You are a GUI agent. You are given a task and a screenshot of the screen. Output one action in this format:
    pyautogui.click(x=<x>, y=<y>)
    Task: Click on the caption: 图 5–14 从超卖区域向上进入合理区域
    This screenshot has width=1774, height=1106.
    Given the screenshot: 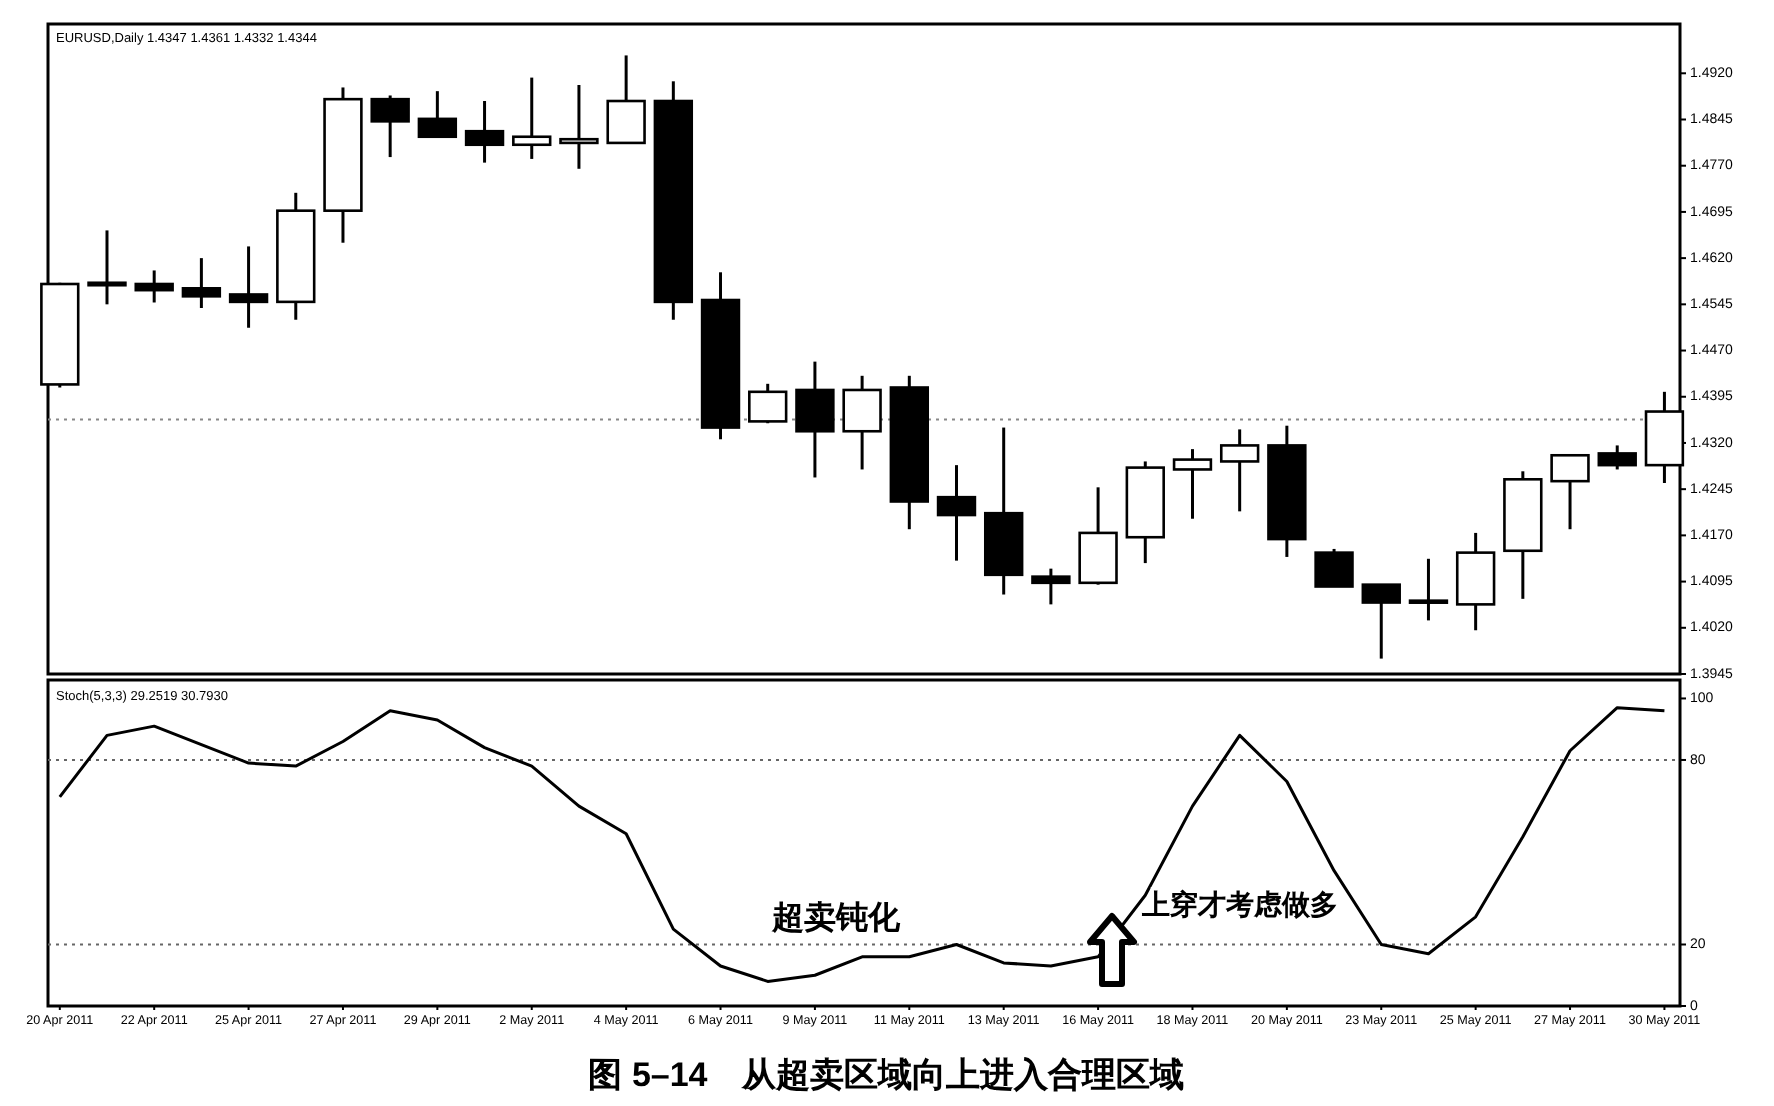 What is the action you would take?
    pyautogui.click(x=886, y=1075)
    